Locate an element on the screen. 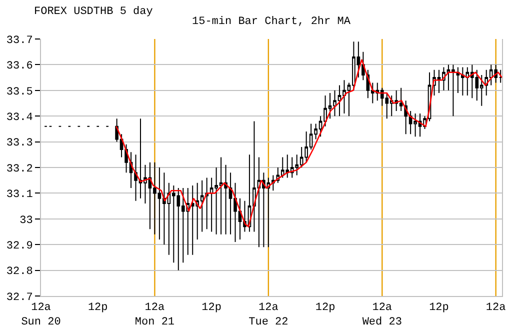 This screenshot has width=512, height=335. y-tick-label: 32.7 is located at coordinates (19, 298).